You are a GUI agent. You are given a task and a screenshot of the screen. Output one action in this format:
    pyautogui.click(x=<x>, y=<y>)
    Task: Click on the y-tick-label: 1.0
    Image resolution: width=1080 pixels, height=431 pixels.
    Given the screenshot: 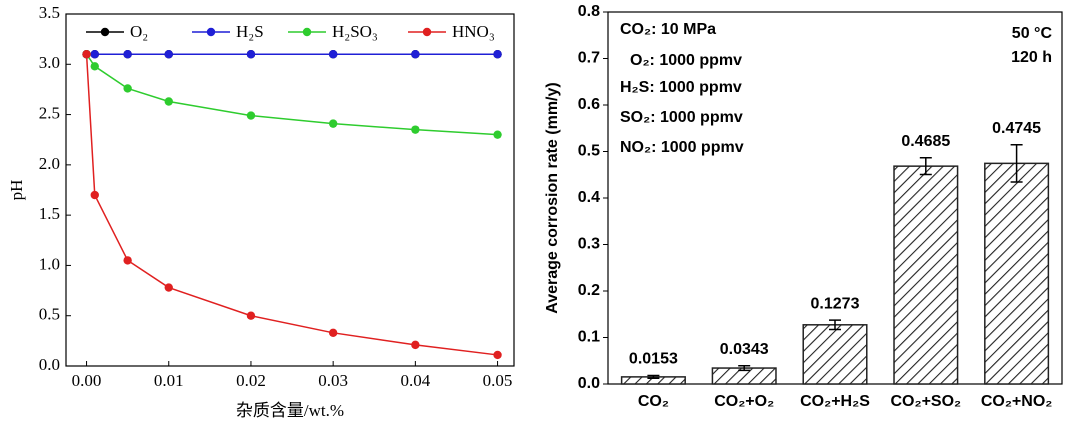 What is the action you would take?
    pyautogui.click(x=49, y=263)
    